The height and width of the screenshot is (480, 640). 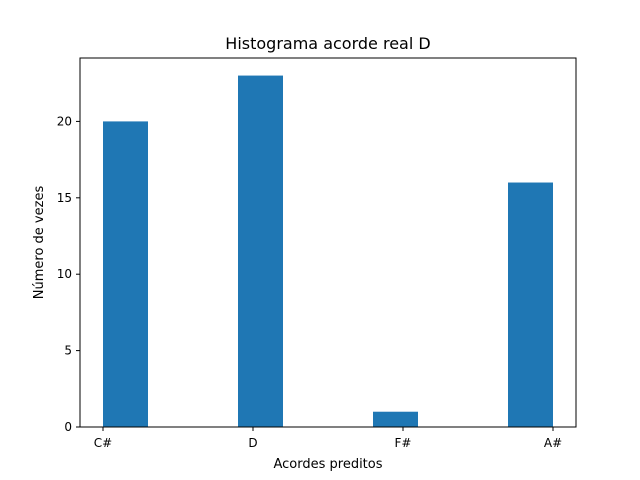 What do you see at coordinates (252, 443) in the screenshot?
I see `x-tick-label: D` at bounding box center [252, 443].